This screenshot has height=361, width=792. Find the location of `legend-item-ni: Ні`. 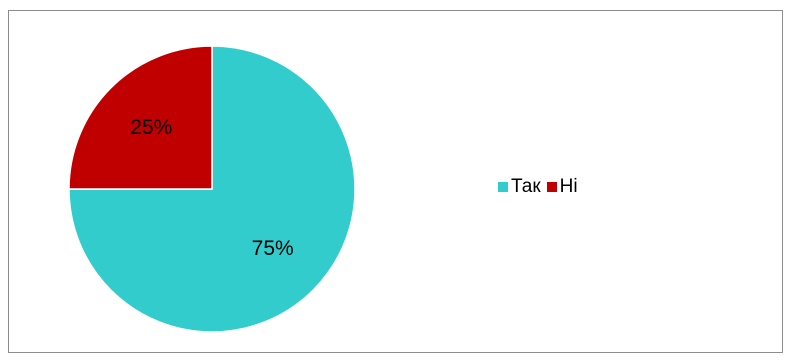

legend-item-ni: Ні is located at coordinates (562, 187).